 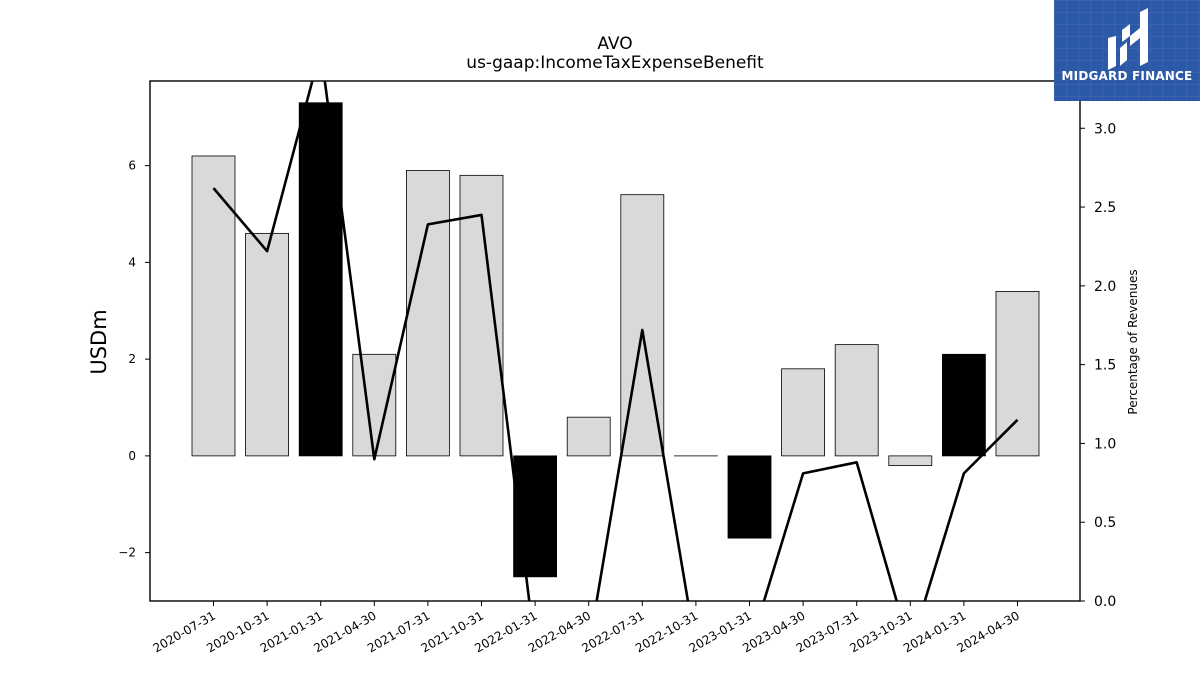 What do you see at coordinates (1105, 366) in the screenshot?
I see `y2-tick-label: 1.5` at bounding box center [1105, 366].